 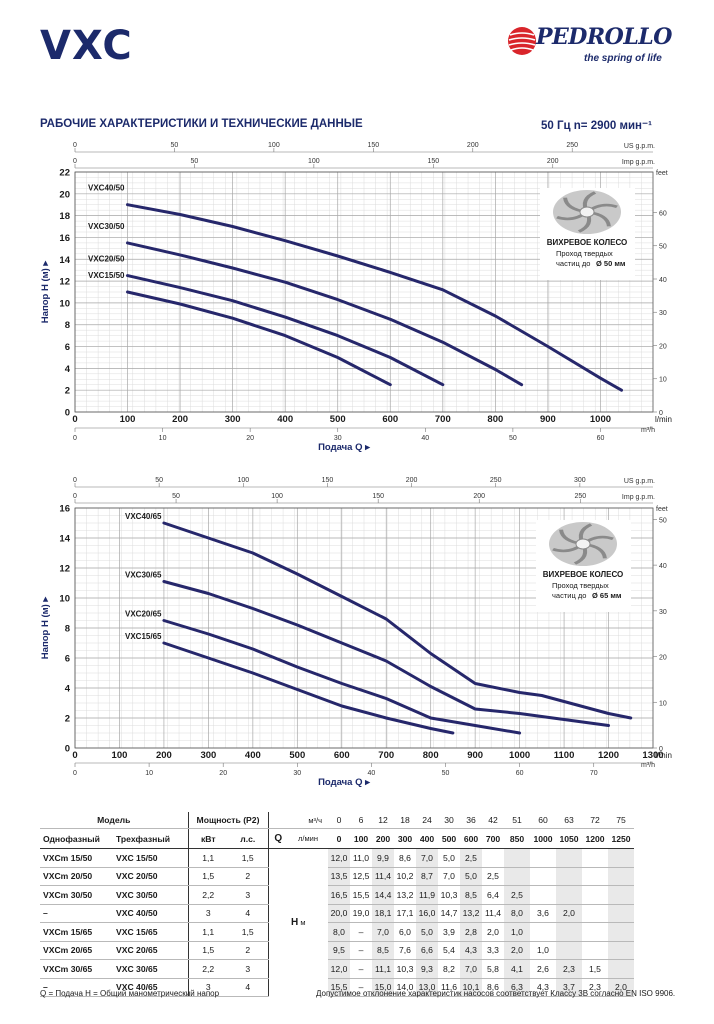 I want to click on feet-tick-label: 30, so click(x=663, y=313).